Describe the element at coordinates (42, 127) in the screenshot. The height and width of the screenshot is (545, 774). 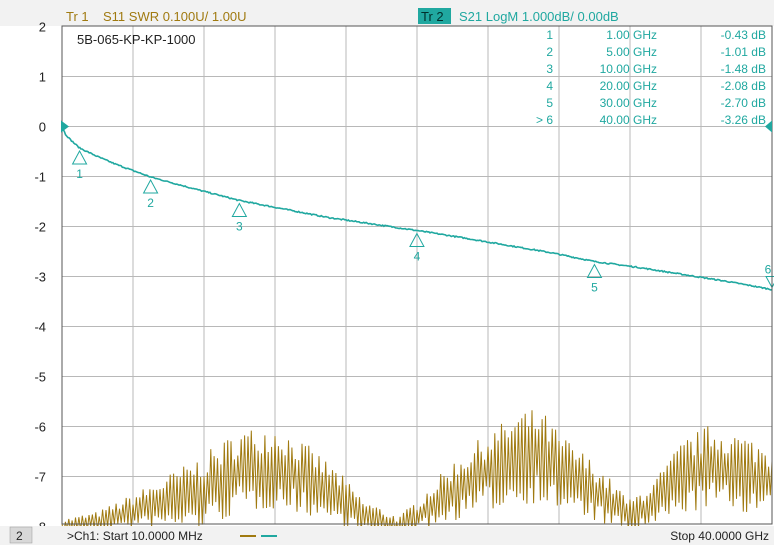
I see `y-tick-label: 0` at that location.